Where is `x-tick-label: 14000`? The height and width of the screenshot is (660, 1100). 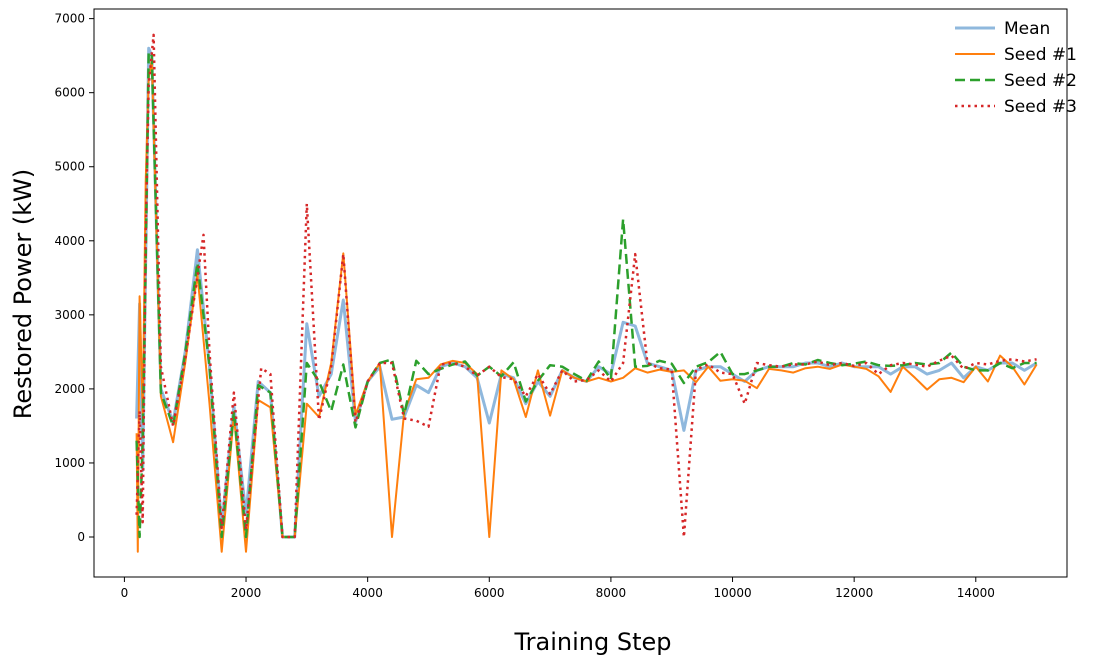
x-tick-label: 14000 is located at coordinates (976, 593).